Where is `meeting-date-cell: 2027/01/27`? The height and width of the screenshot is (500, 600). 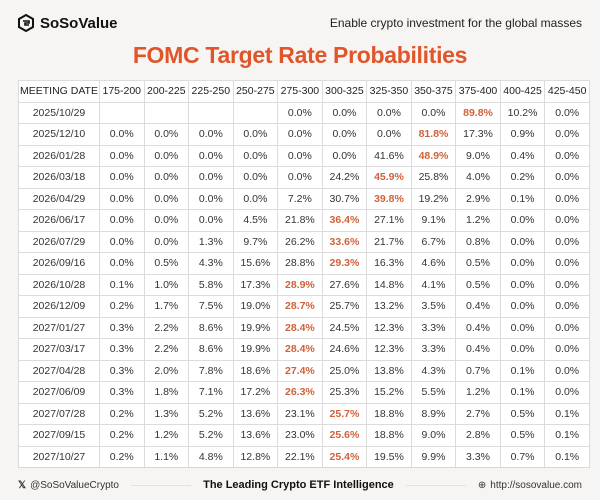
meeting-date-cell: 2027/01/27 is located at coordinates (59, 327).